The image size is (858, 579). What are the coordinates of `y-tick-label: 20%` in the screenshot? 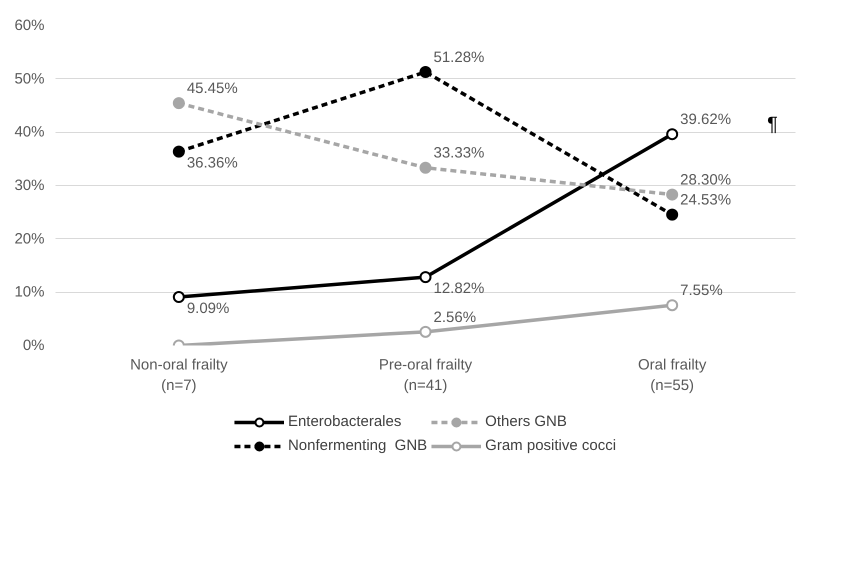 It's located at (29, 239).